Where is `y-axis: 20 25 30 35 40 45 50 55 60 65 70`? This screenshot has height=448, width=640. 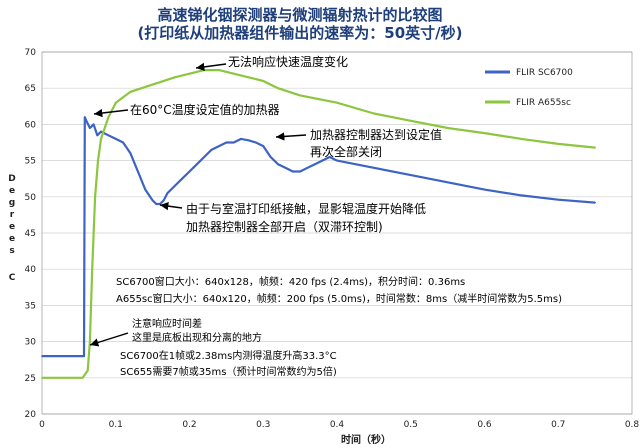
y-axis: 20 25 30 35 40 45 50 55 60 65 70 is located at coordinates (31, 234).